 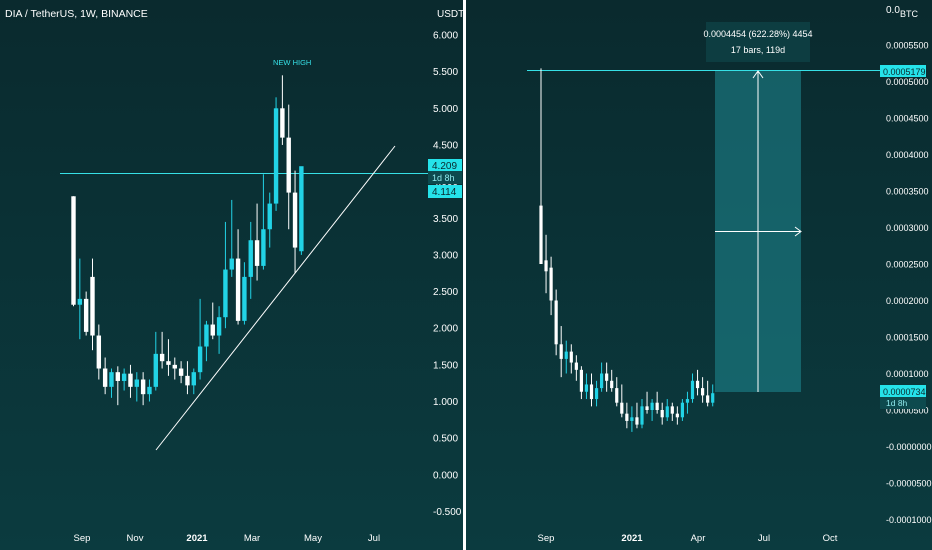 I want to click on left-y-tick-label: 5.000, so click(x=445, y=109).